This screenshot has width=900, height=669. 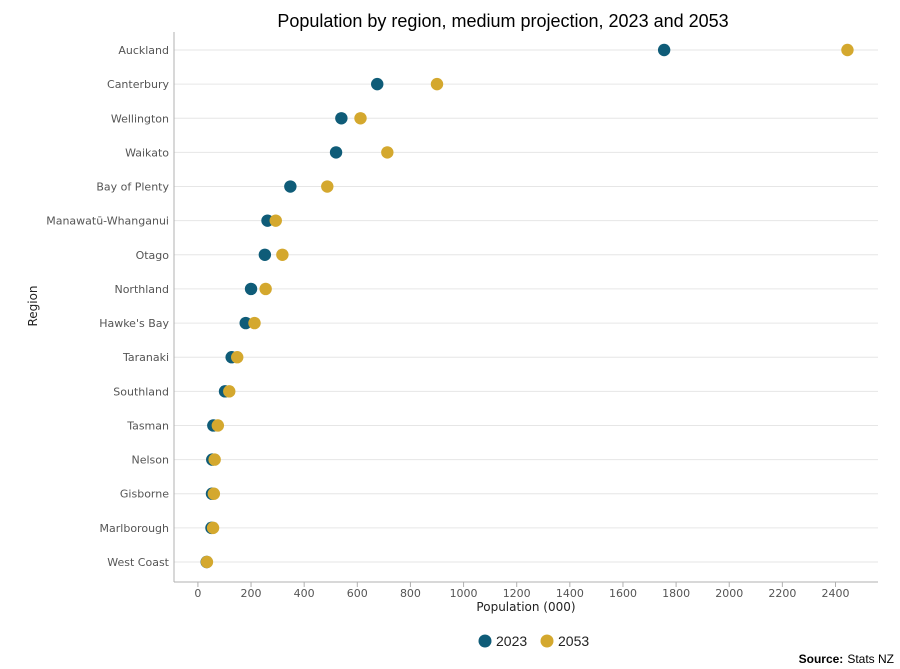 What do you see at coordinates (134, 323) in the screenshot?
I see `y-tick-label-hawke-s-bay: Hawke's Bay` at bounding box center [134, 323].